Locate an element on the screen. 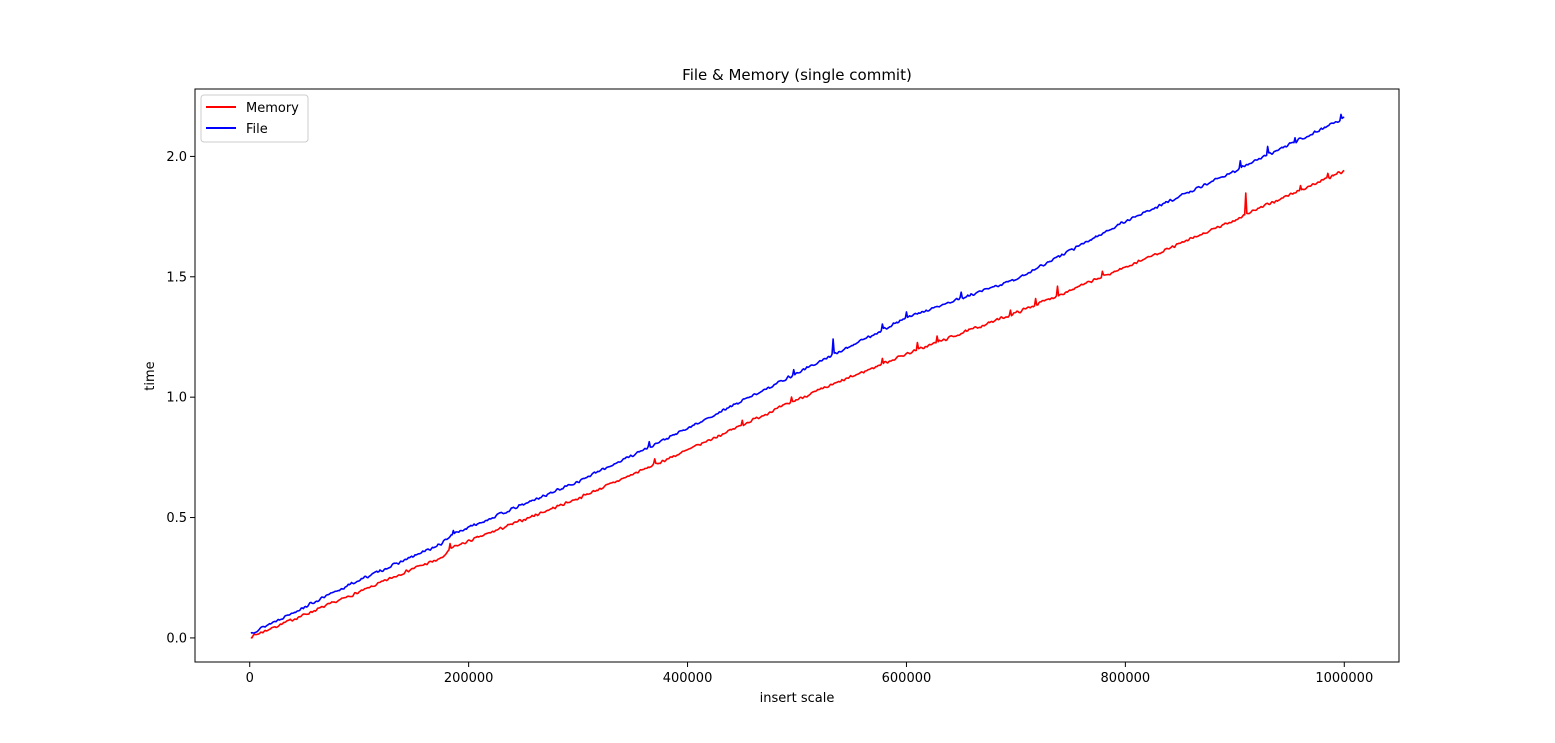  y-tick-label: 0.5 is located at coordinates (176, 518).